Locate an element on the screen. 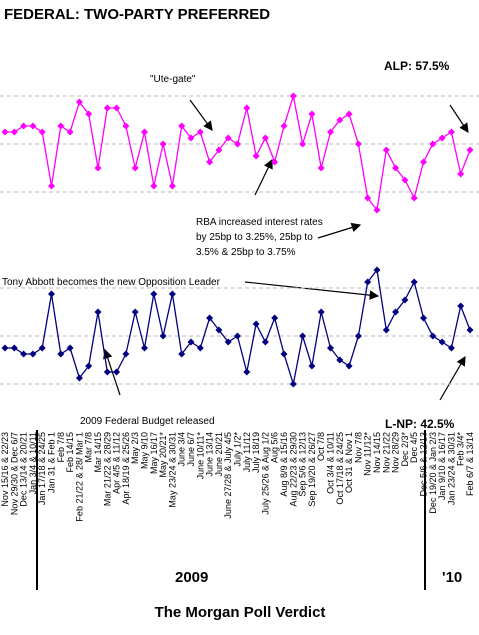 Image resolution: width=479 pixels, height=635 pixels. x-tick-label: June 20/21 is located at coordinates (219, 454).